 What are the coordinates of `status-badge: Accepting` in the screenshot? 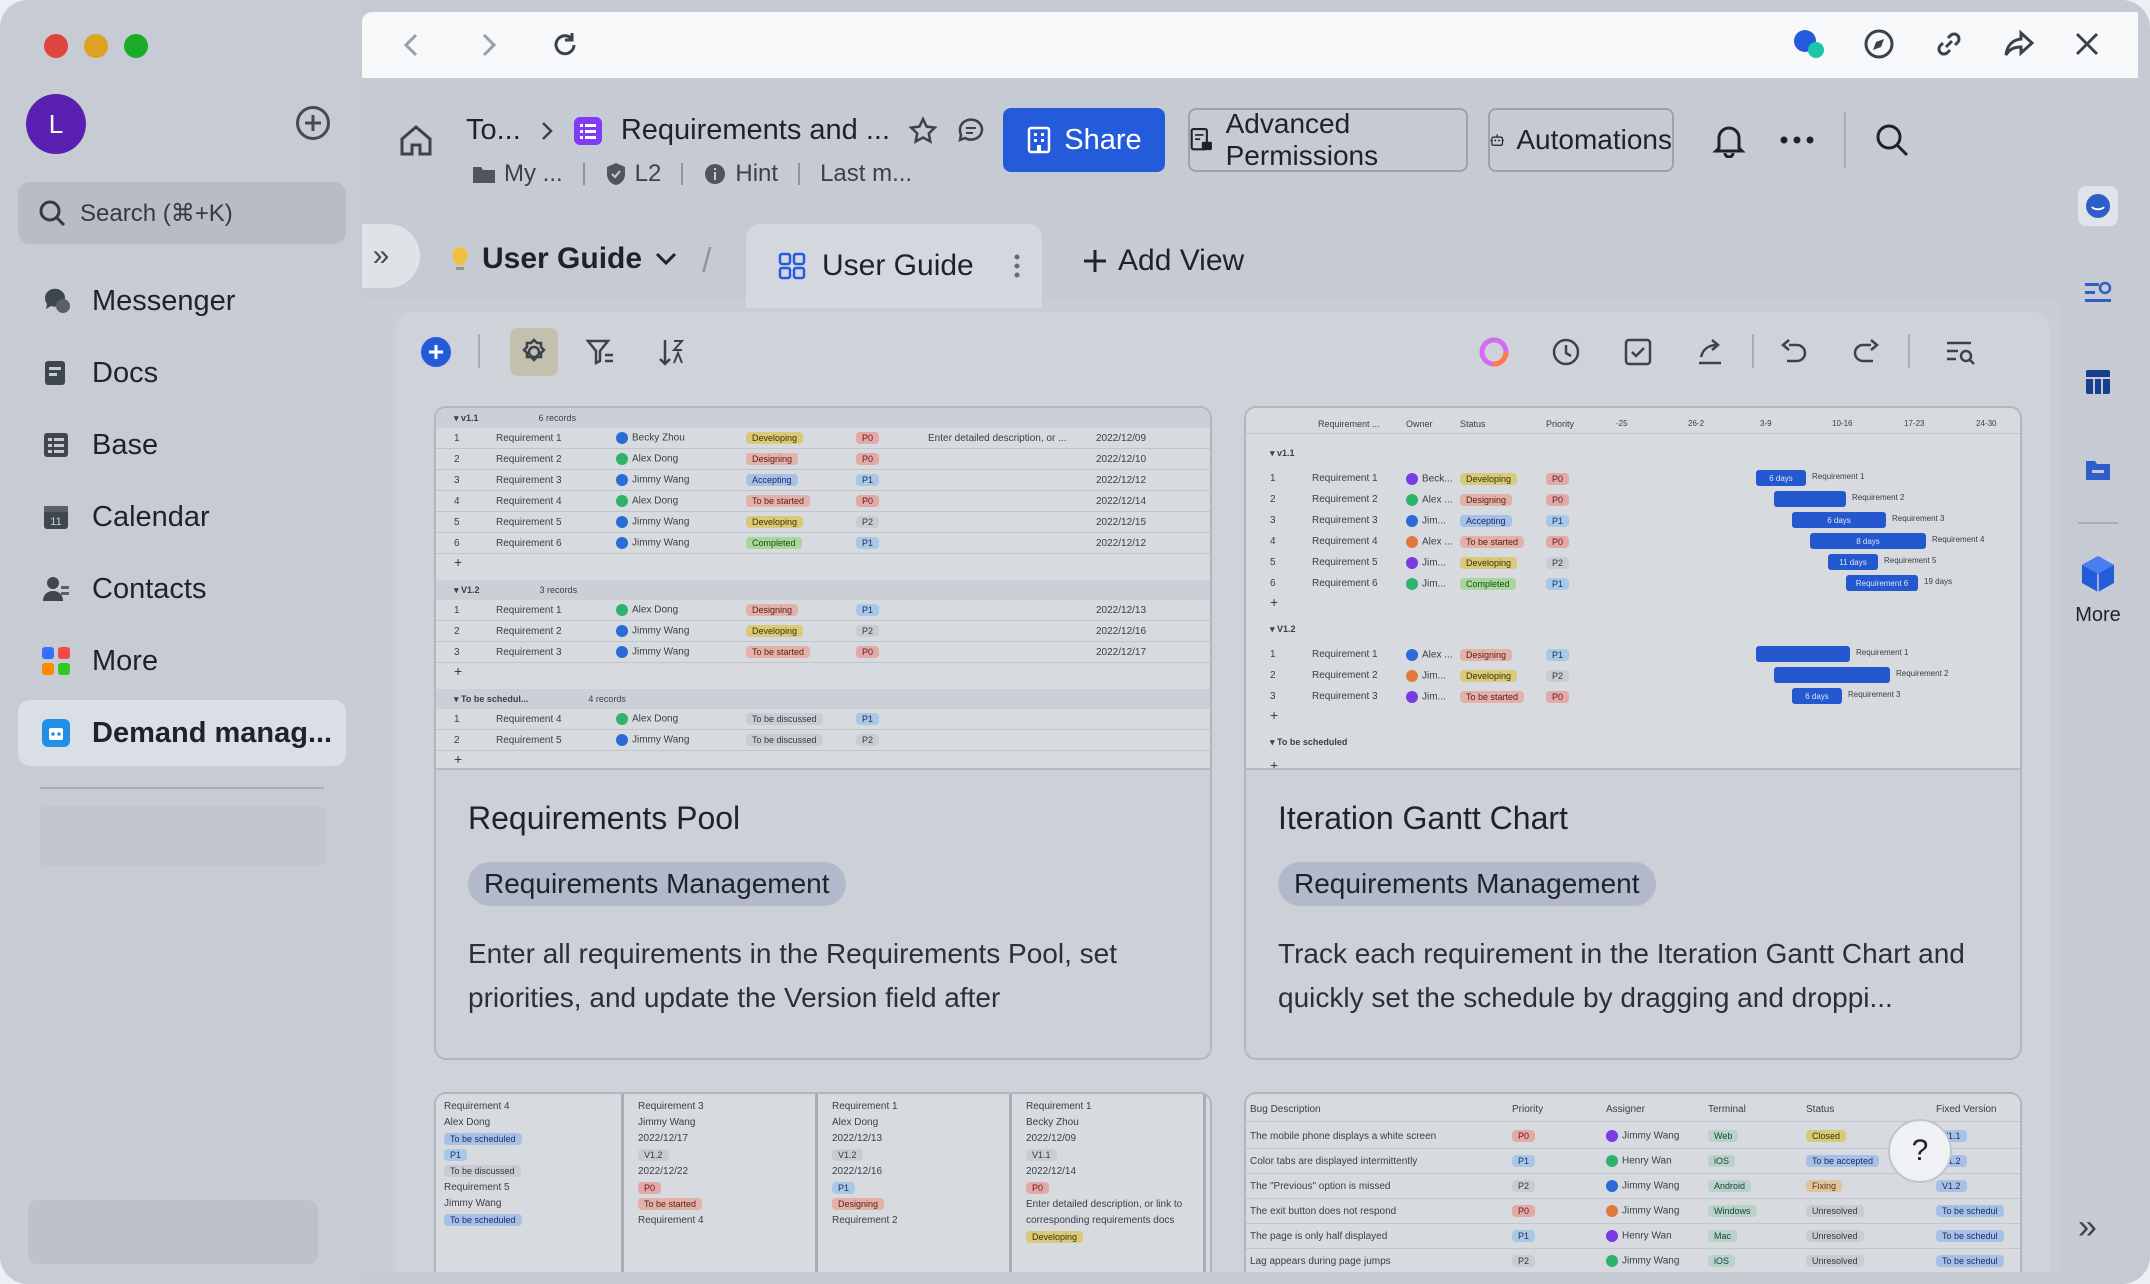 It's located at (772, 480).